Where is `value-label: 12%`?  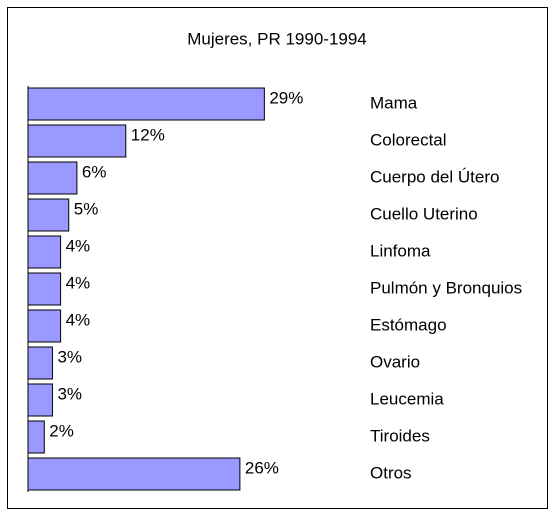
value-label: 12% is located at coordinates (148, 134).